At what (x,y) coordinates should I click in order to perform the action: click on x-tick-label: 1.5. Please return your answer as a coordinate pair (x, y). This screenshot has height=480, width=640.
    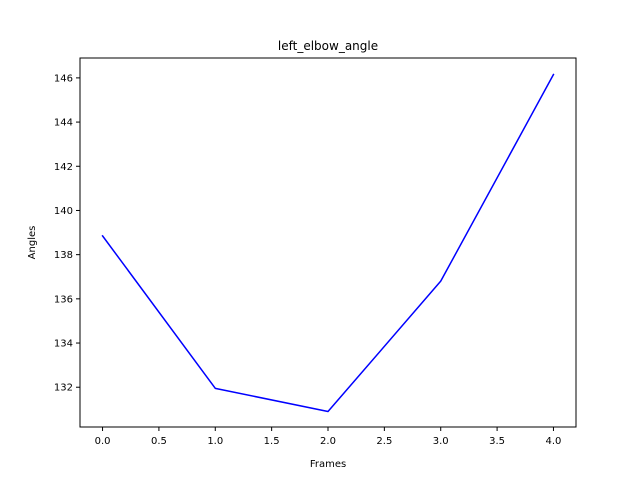
    Looking at the image, I should click on (272, 441).